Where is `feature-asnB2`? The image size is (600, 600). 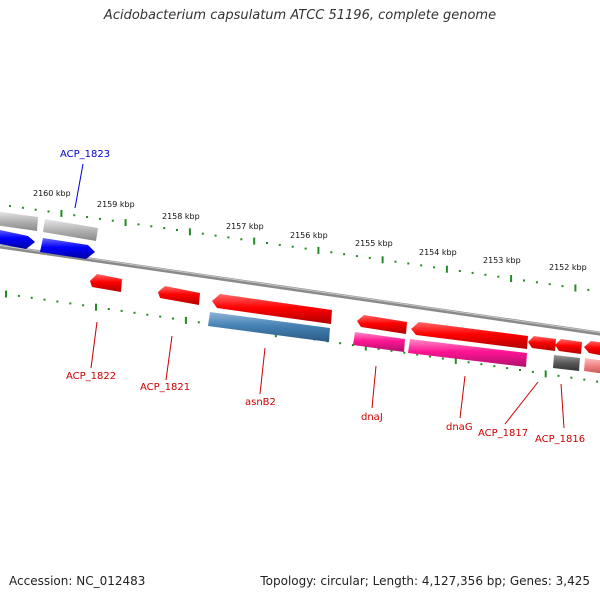 feature-asnB2 is located at coordinates (269, 327).